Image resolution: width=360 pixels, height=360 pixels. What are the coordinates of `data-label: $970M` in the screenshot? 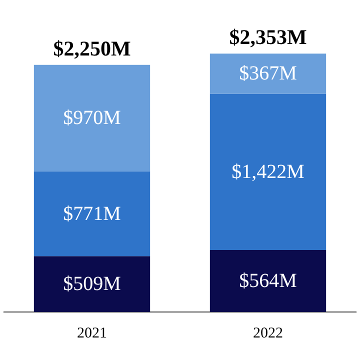 It's located at (92, 118).